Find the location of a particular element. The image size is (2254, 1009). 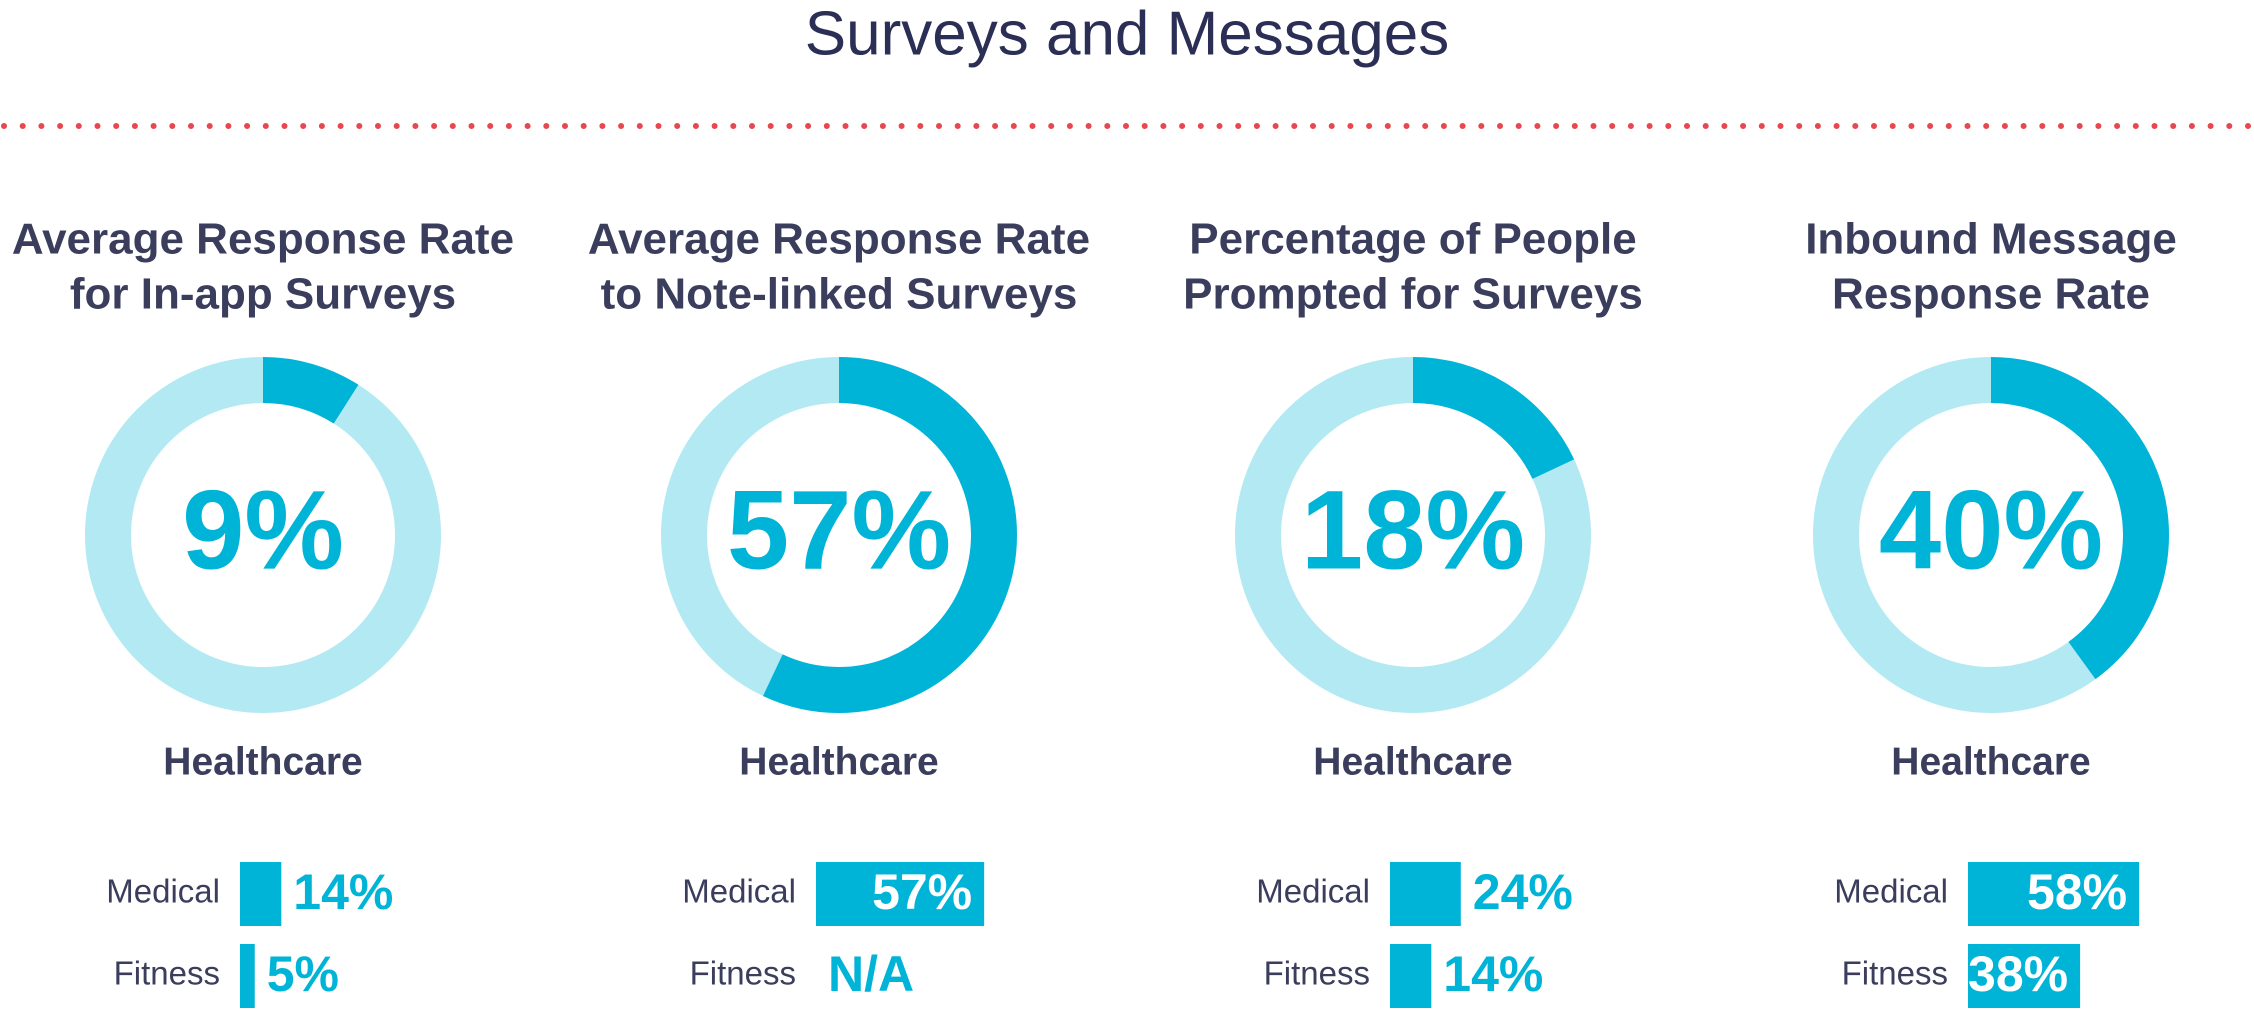

bar-value-label: 38% is located at coordinates (2018, 974).